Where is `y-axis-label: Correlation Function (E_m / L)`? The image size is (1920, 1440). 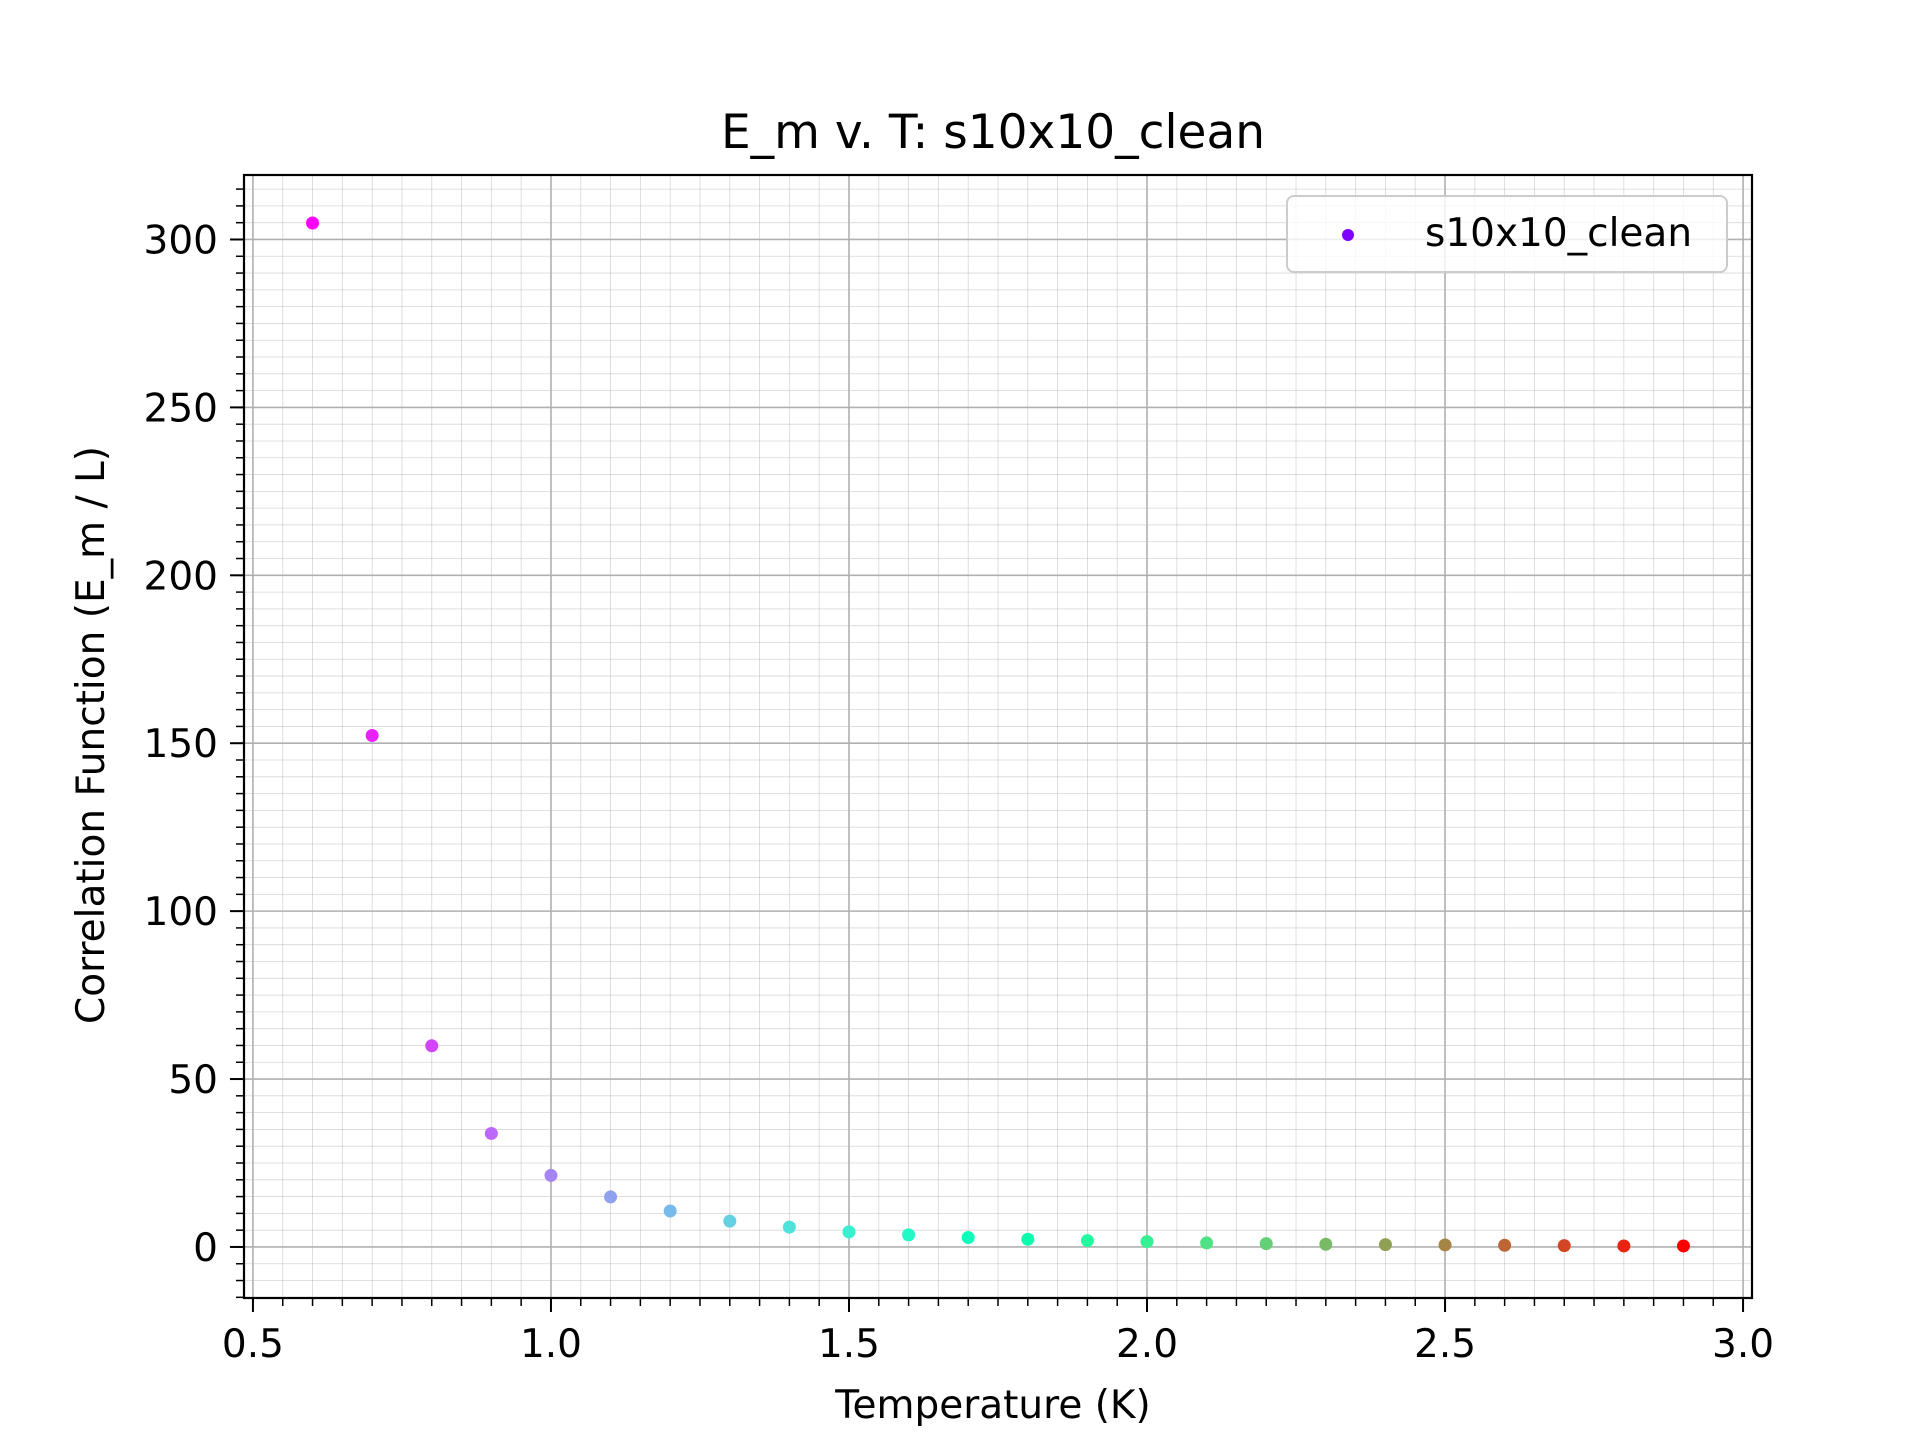 y-axis-label: Correlation Function (E_m / L) is located at coordinates (91, 735).